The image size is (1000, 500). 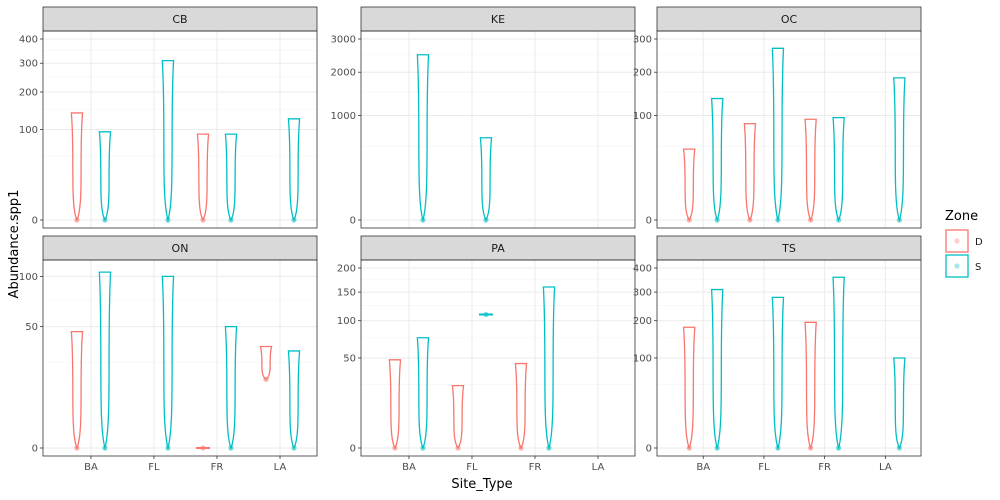 I want to click on violin-ts-fr-s, so click(x=838, y=363).